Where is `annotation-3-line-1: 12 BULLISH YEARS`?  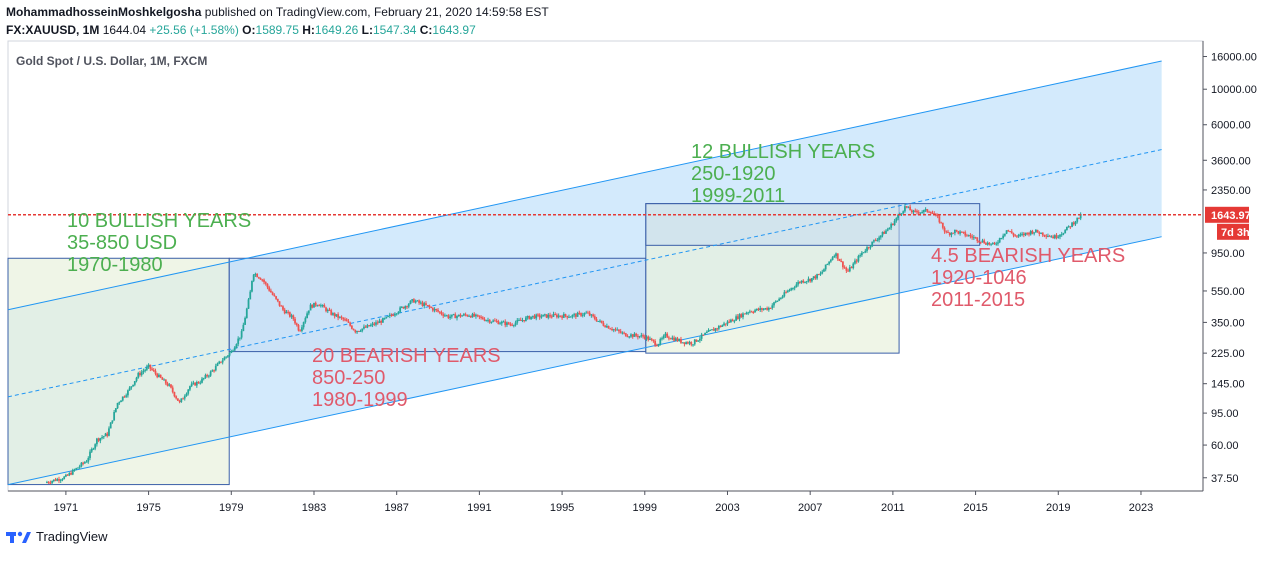
annotation-3-line-1: 12 BULLISH YEARS is located at coordinates (783, 152).